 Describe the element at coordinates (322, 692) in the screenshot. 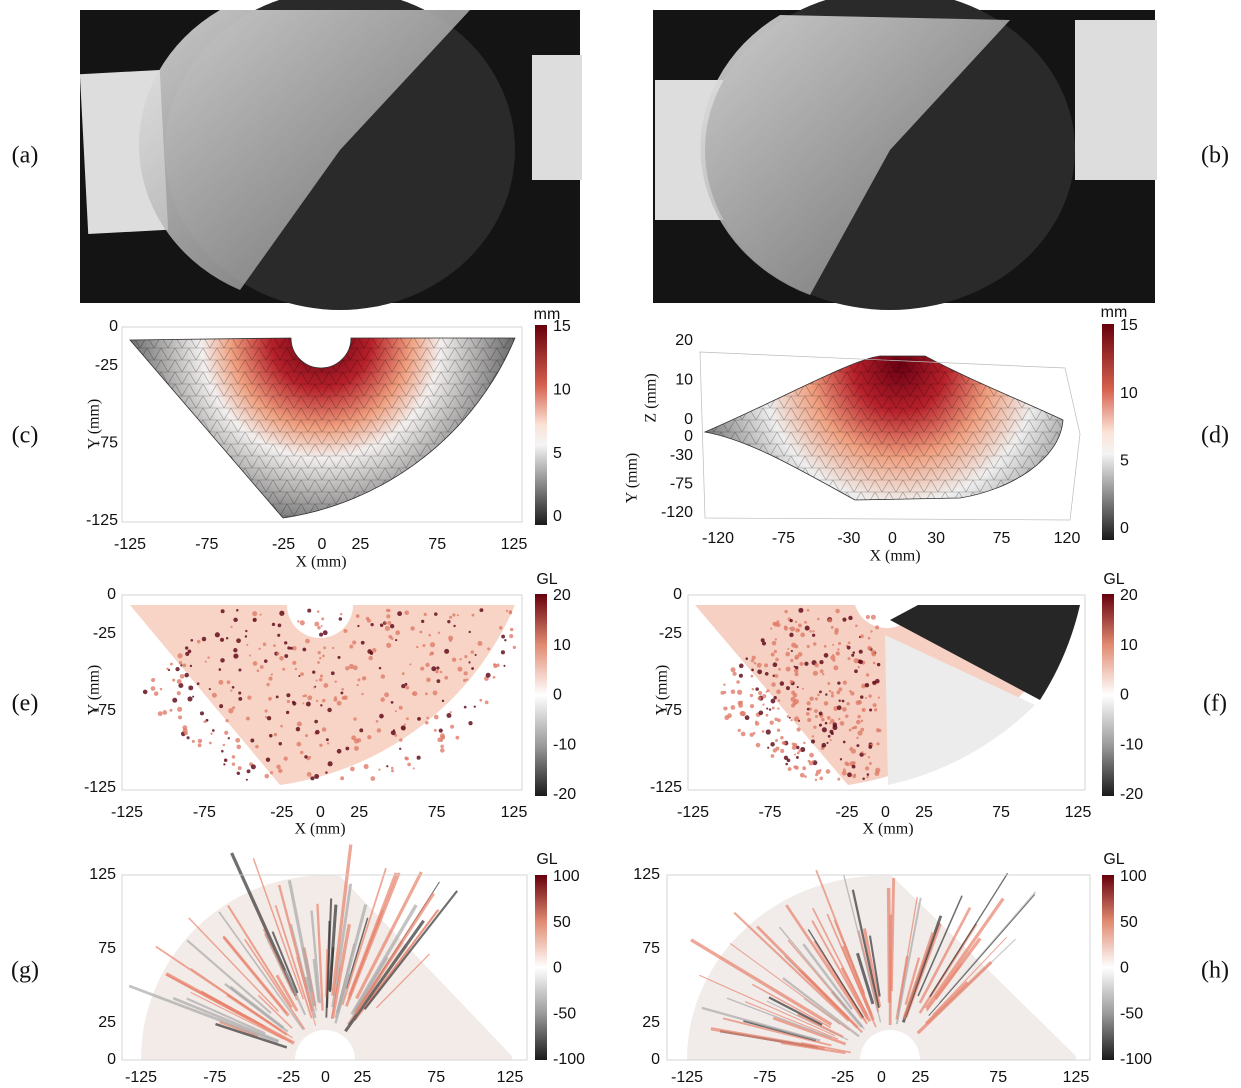

I see `axes-box` at that location.